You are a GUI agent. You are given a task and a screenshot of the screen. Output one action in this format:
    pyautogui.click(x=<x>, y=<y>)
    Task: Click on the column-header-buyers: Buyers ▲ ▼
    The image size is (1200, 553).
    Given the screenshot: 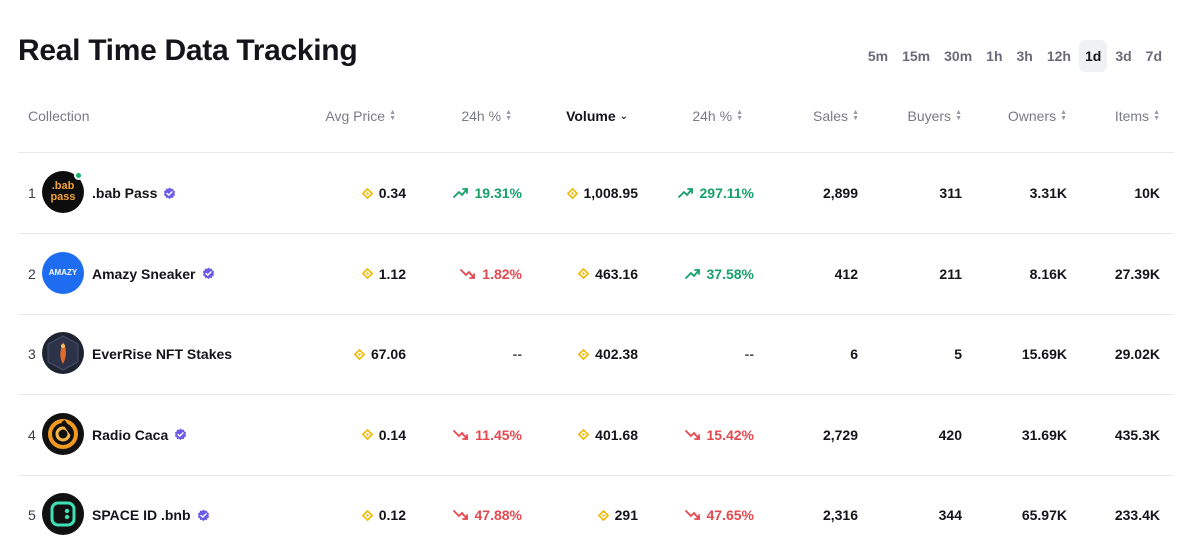 What is the action you would take?
    pyautogui.click(x=934, y=116)
    